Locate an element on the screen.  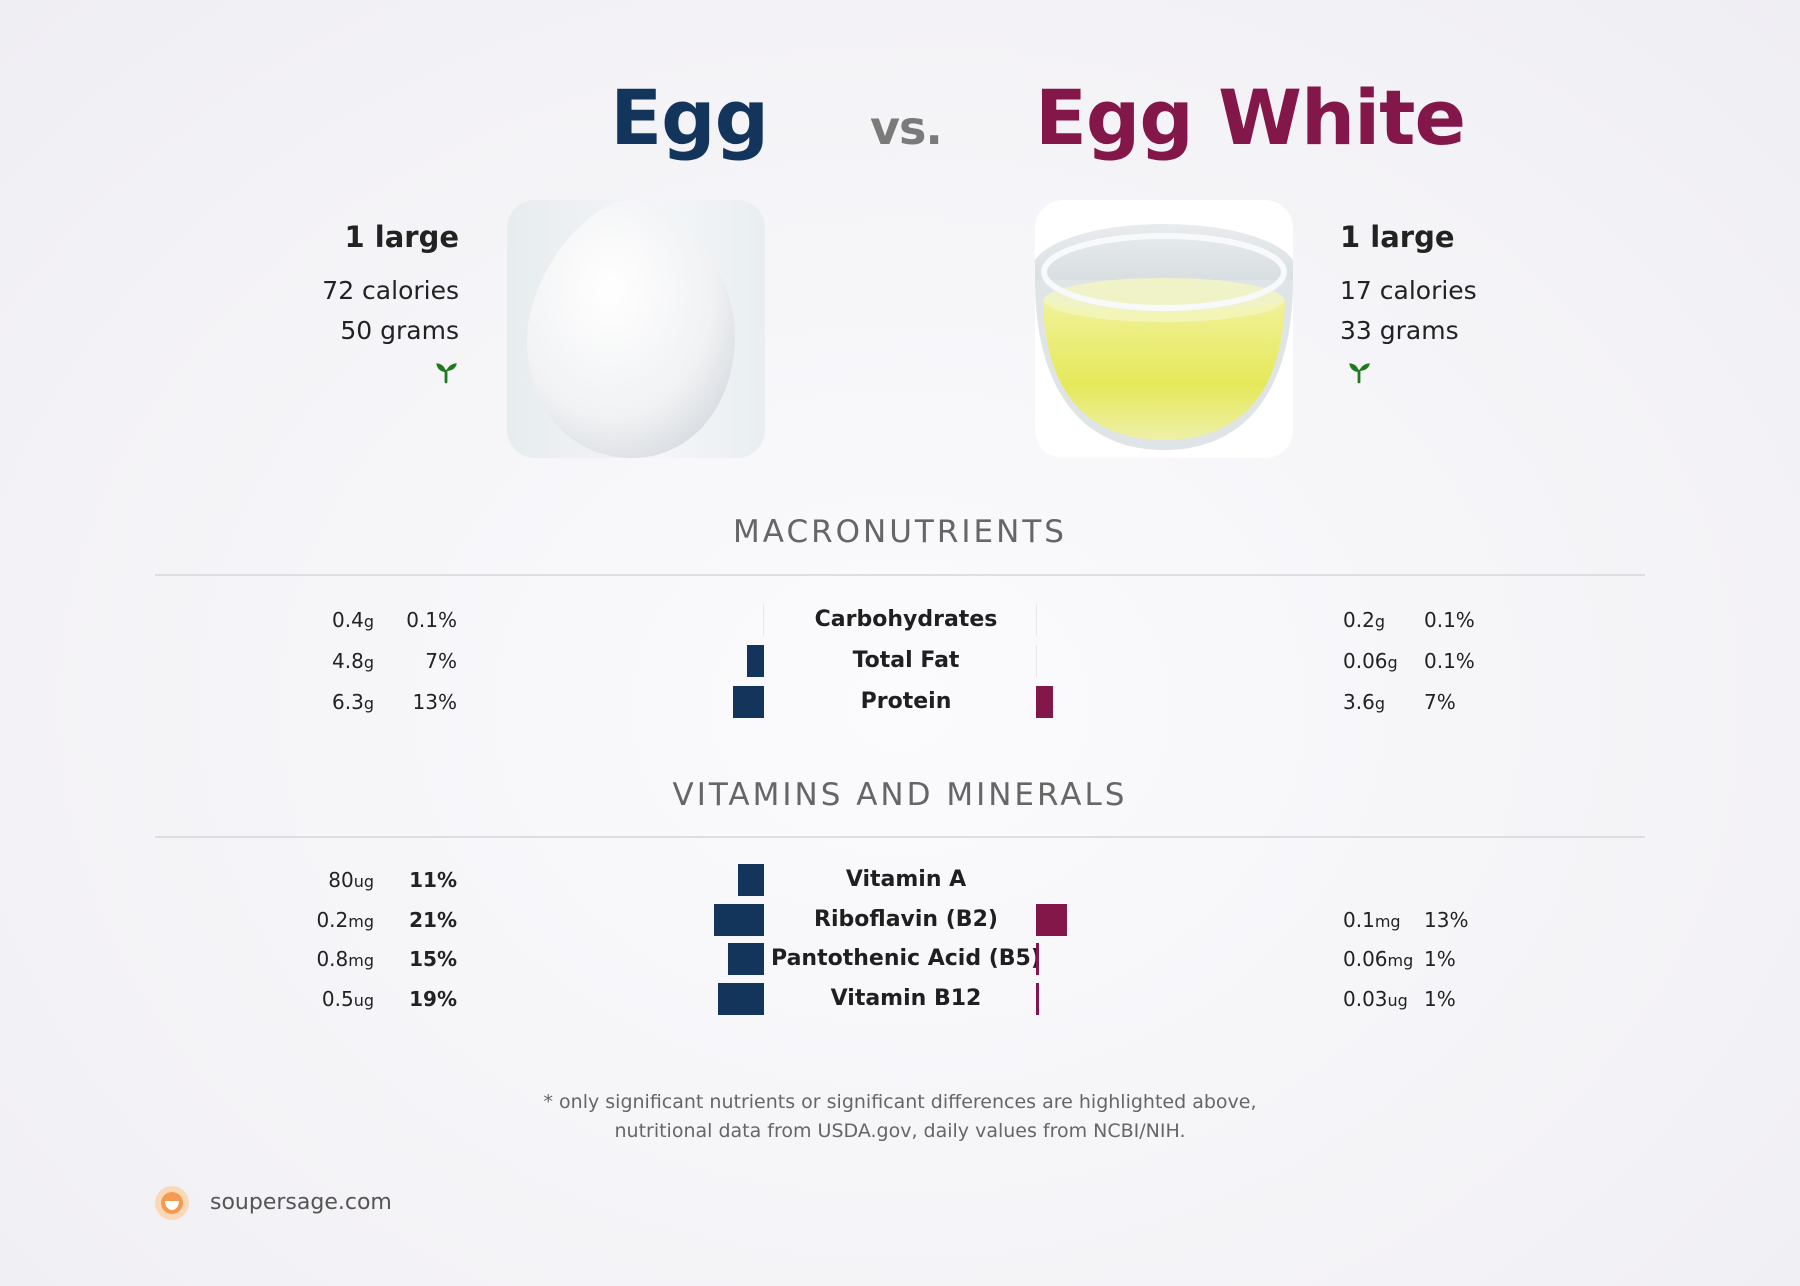
right-amount-value: 0.03 is located at coordinates (1365, 998).